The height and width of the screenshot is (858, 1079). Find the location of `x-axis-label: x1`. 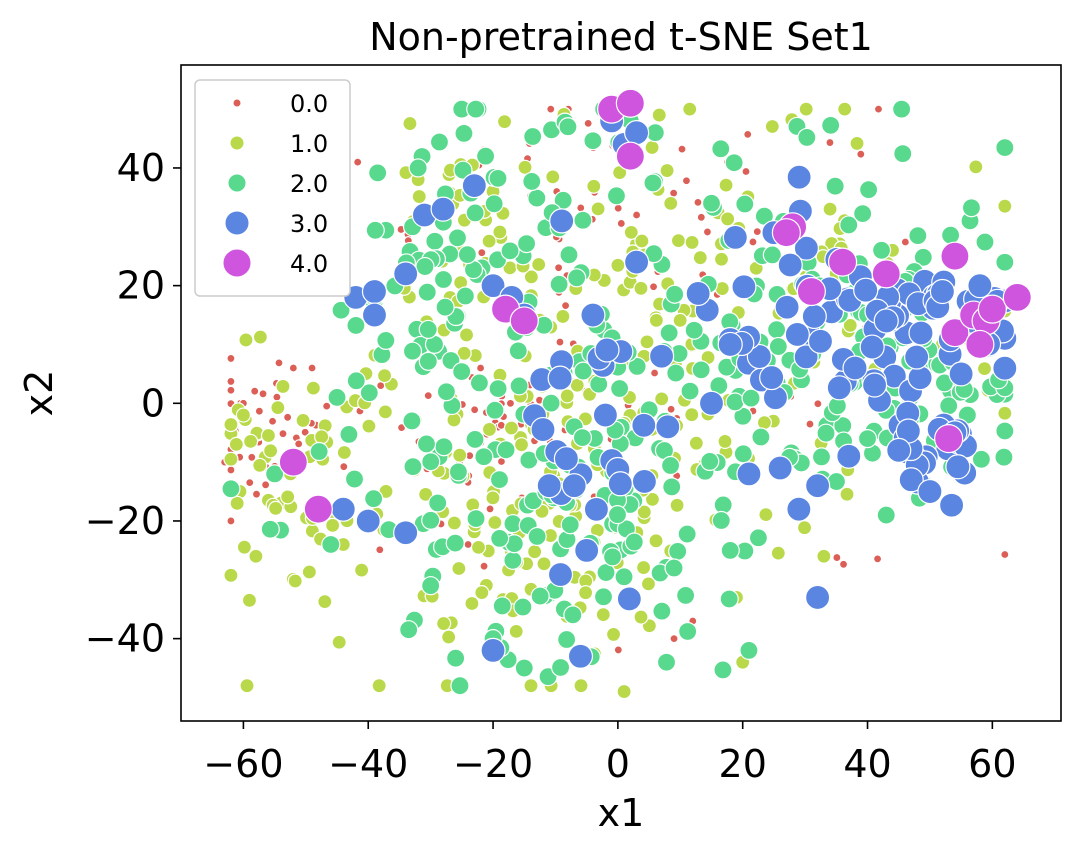

x-axis-label: x1 is located at coordinates (621, 813).